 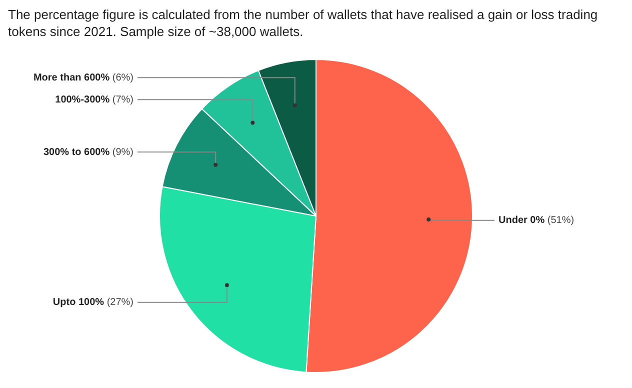 I want to click on slice-label: More than 600%, so click(x=71, y=78).